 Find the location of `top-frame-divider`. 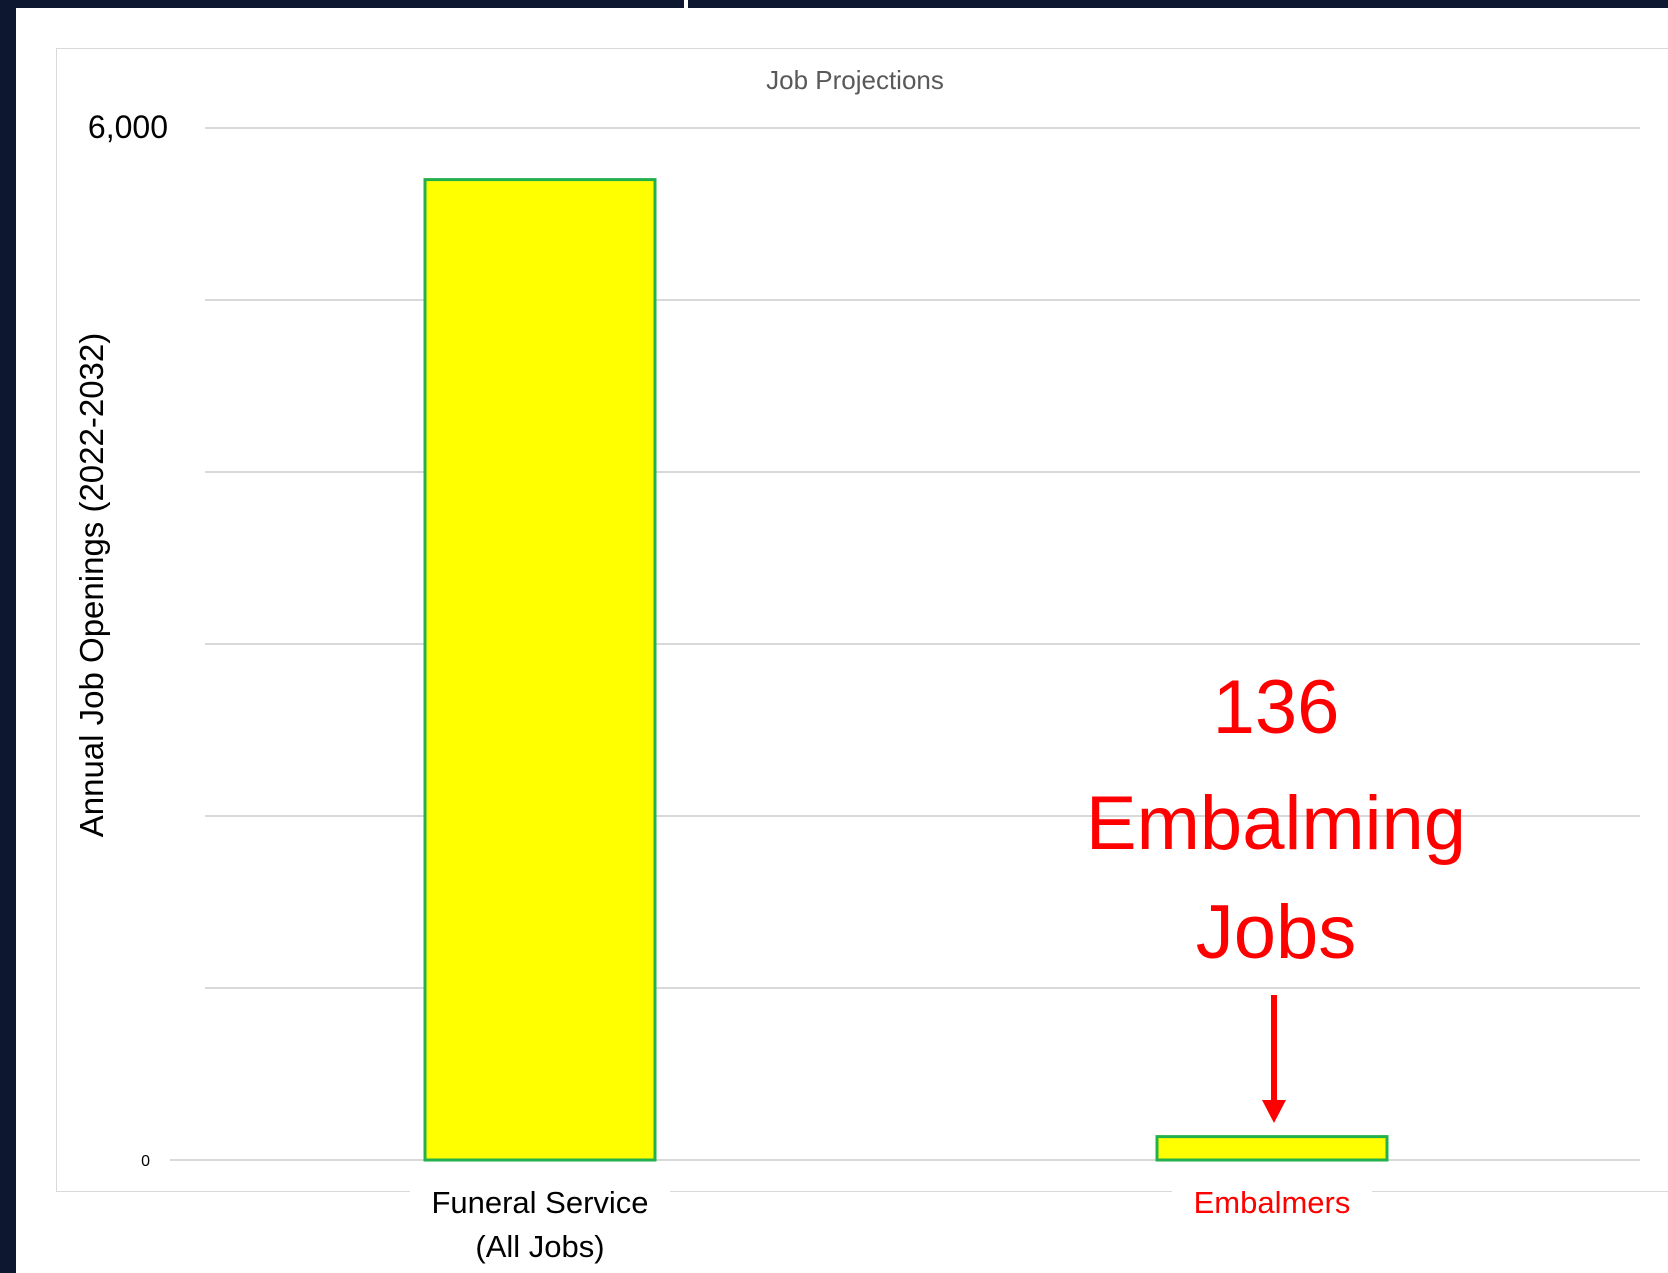

top-frame-divider is located at coordinates (686, 4).